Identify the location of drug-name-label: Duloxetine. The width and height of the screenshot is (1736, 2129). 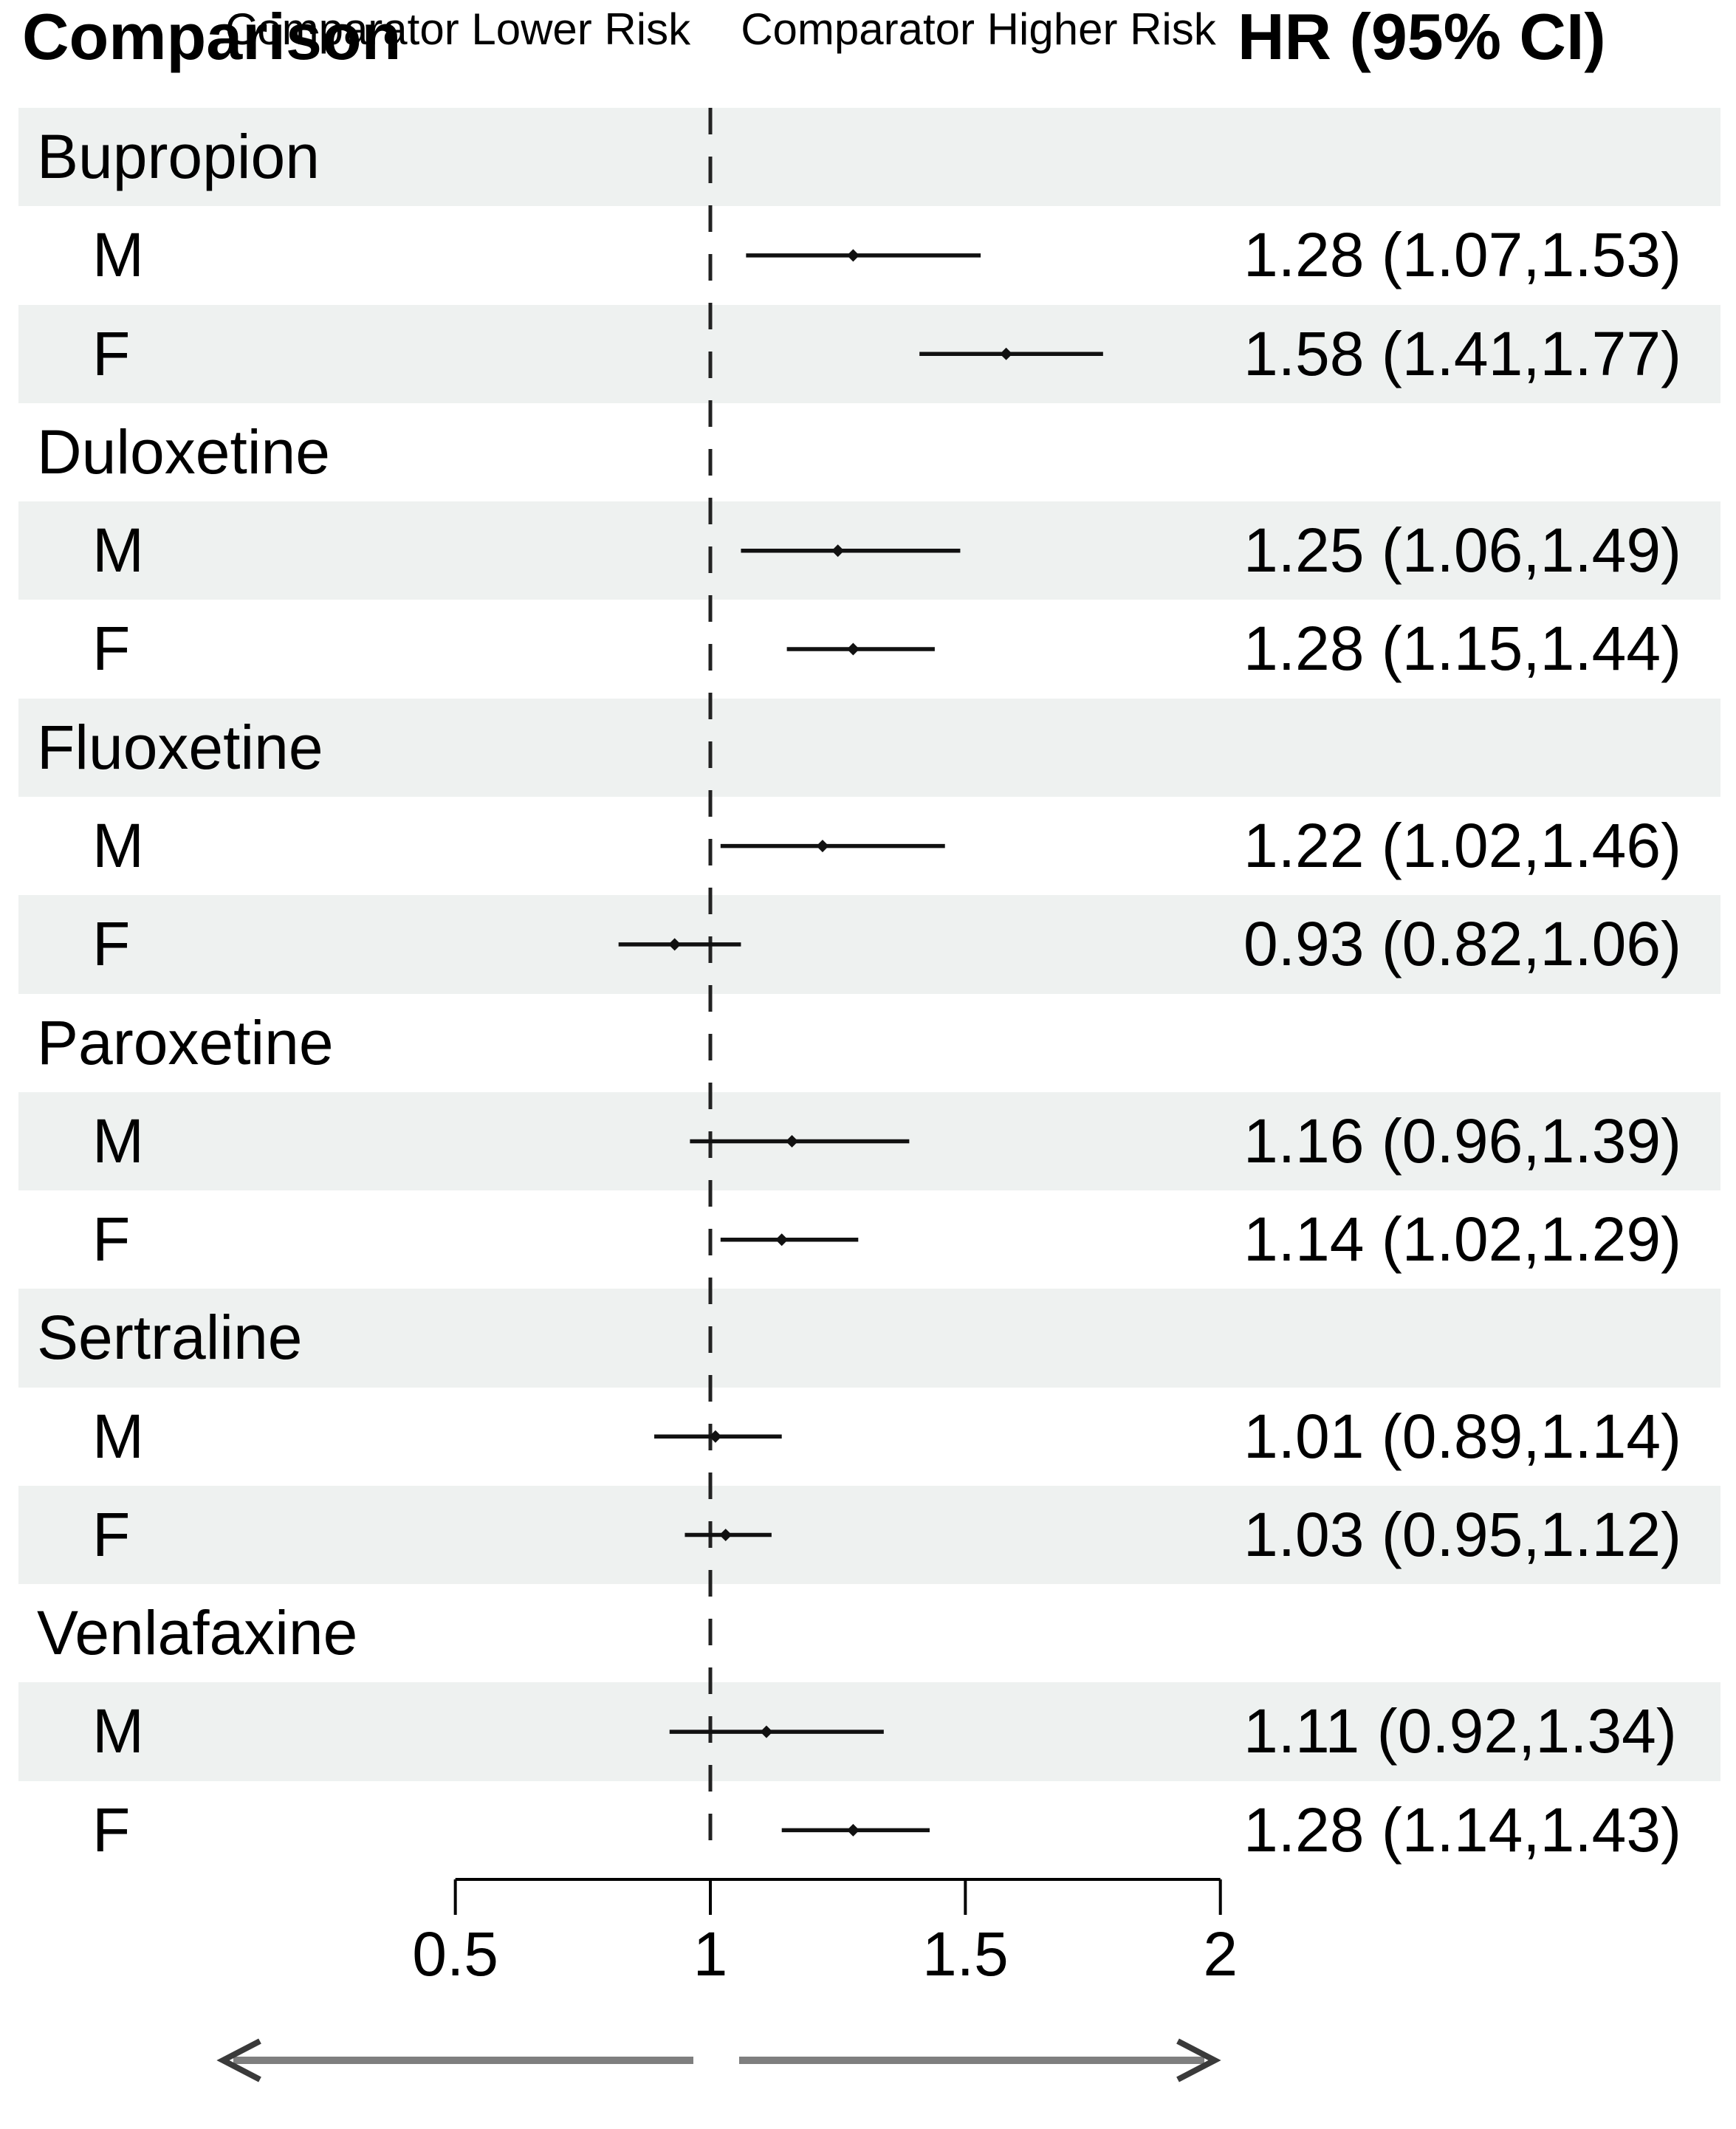
(183, 451).